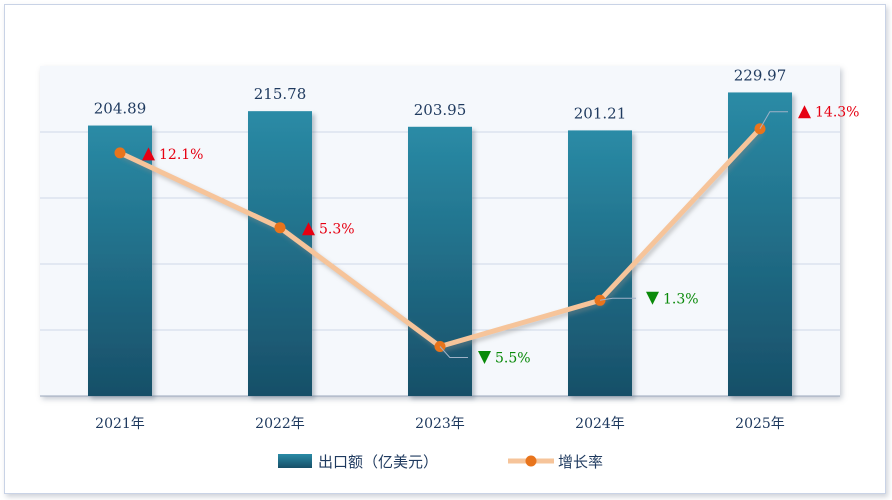 The width and height of the screenshot is (892, 500). What do you see at coordinates (120, 109) in the screenshot?
I see `bar-value-label: 204.89` at bounding box center [120, 109].